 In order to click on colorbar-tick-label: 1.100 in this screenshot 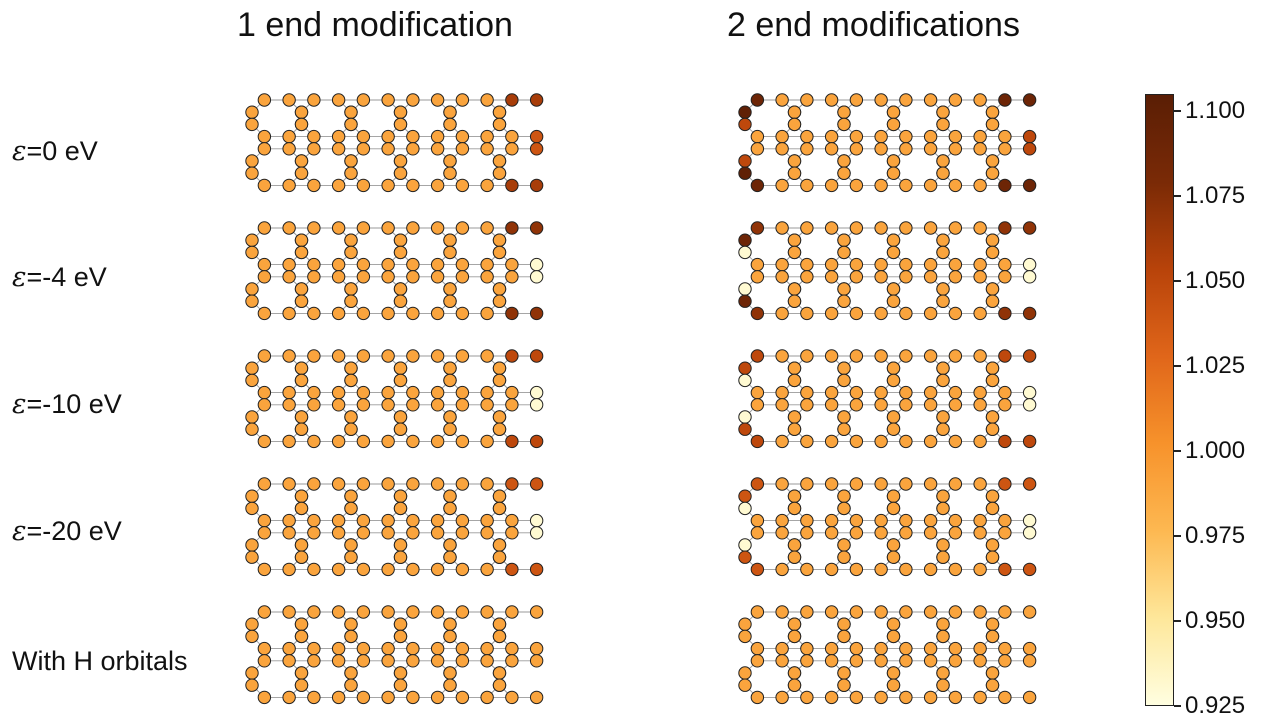, I will do `click(1215, 110)`.